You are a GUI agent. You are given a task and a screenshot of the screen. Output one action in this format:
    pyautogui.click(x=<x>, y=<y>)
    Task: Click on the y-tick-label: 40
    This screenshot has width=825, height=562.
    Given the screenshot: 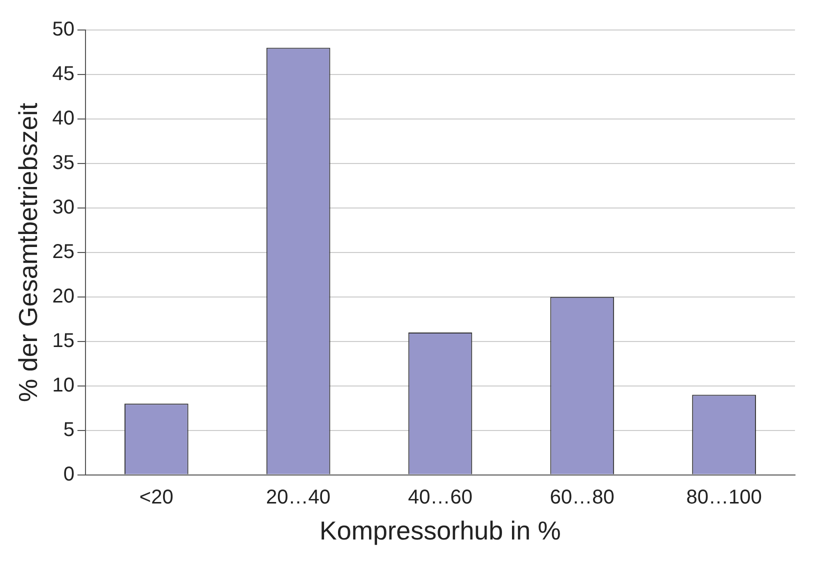 What is the action you would take?
    pyautogui.click(x=63, y=118)
    